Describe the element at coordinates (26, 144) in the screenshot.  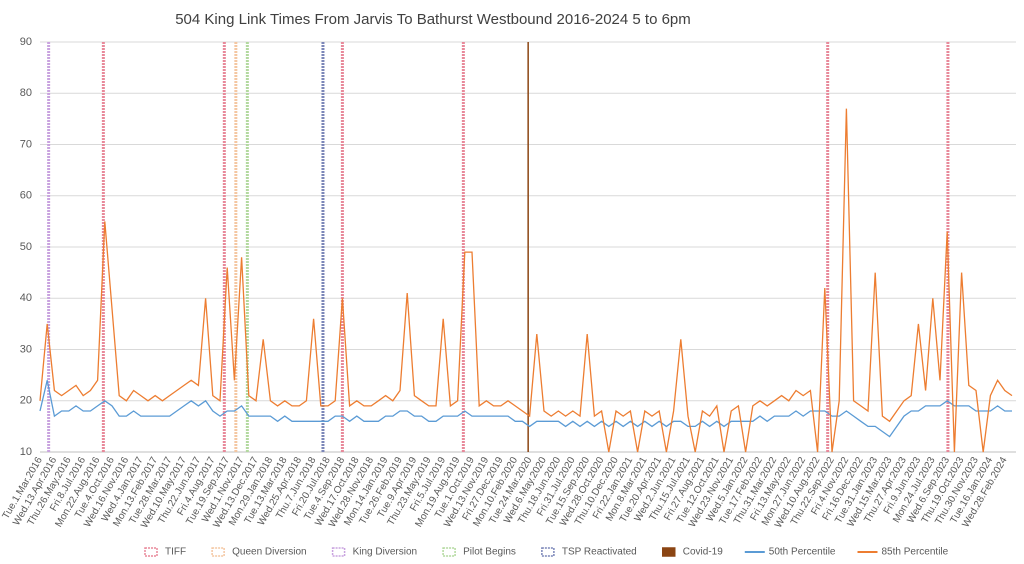
I see `y-tick-label: 70` at that location.